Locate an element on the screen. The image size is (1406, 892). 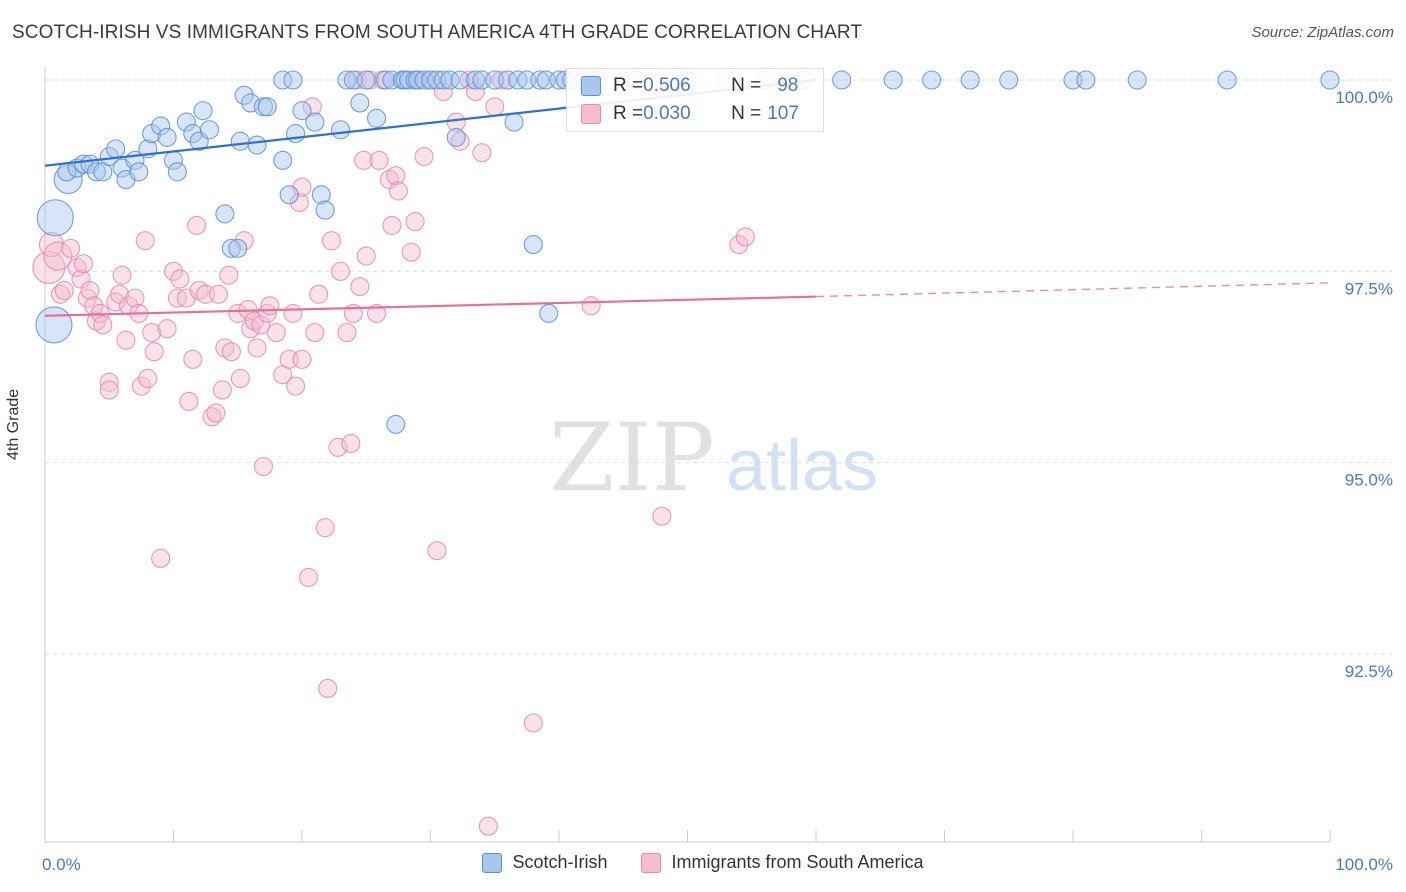
y-tick-label: 92.5% is located at coordinates (1369, 671).